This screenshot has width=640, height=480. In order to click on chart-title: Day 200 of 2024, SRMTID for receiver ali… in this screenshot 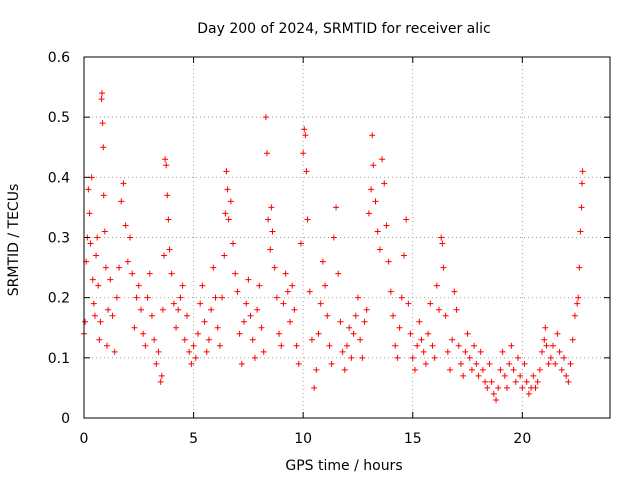, I will do `click(343, 29)`.